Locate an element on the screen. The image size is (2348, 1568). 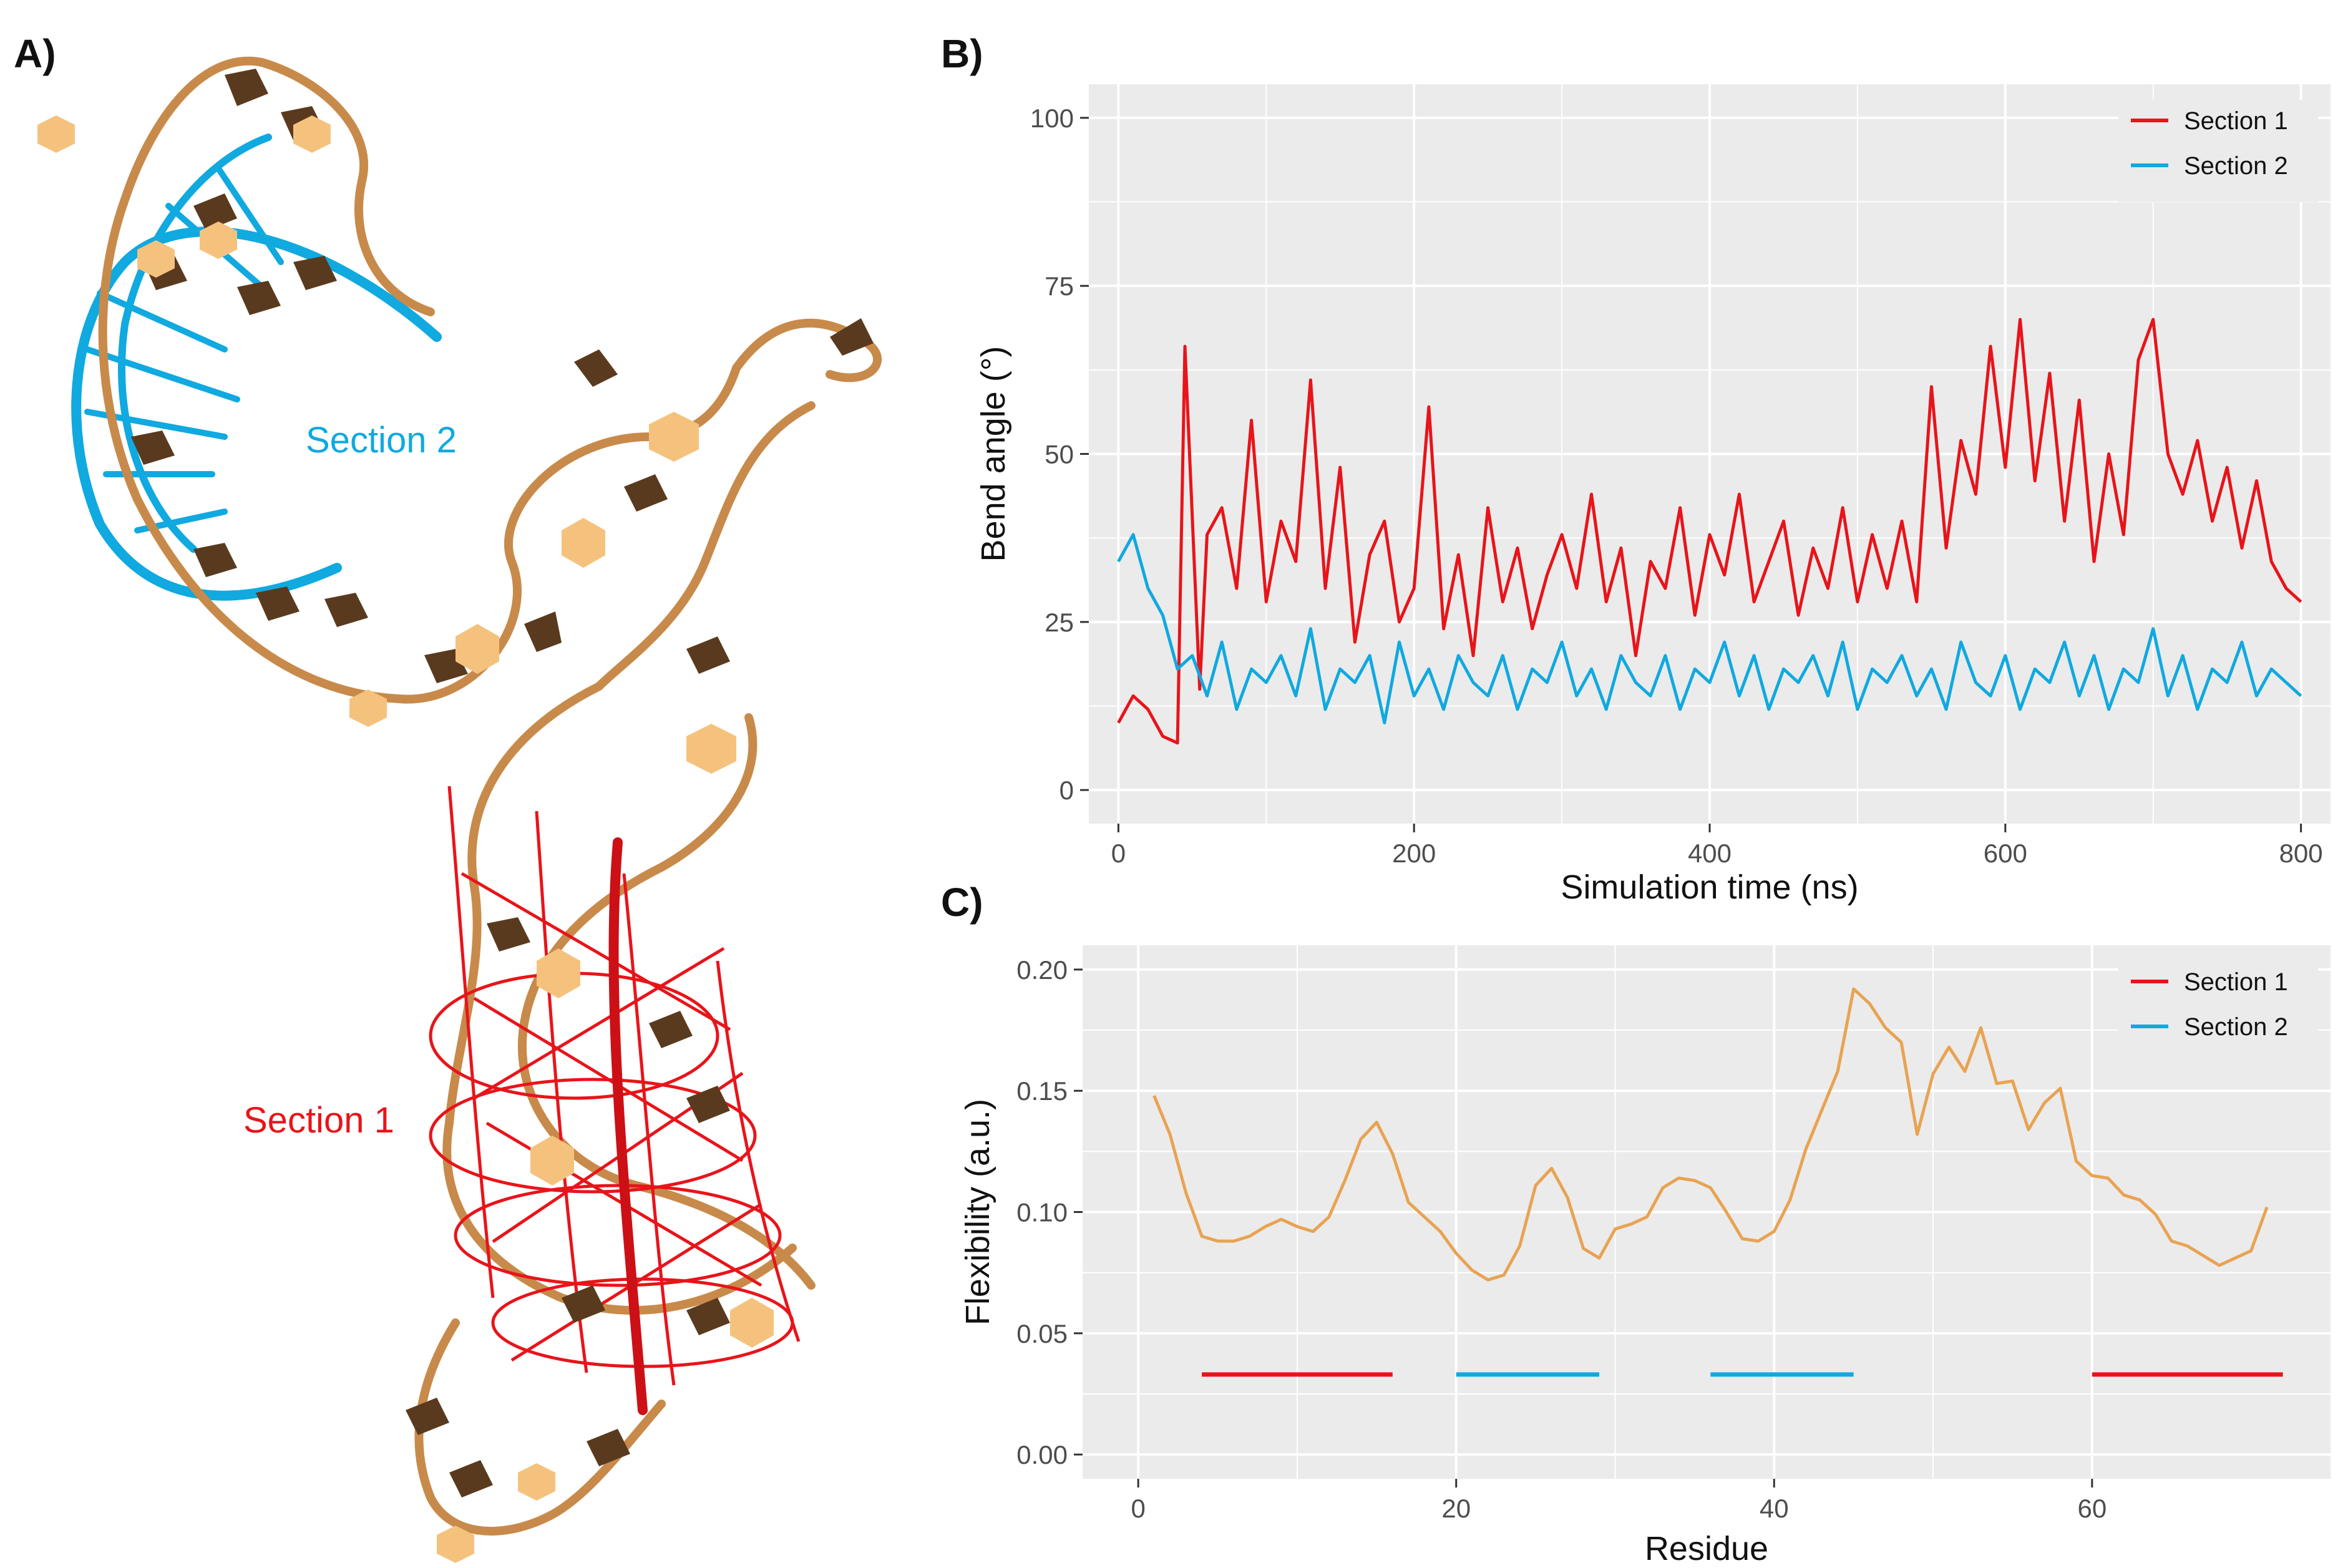
x-tick-label: 400 is located at coordinates (1710, 854).